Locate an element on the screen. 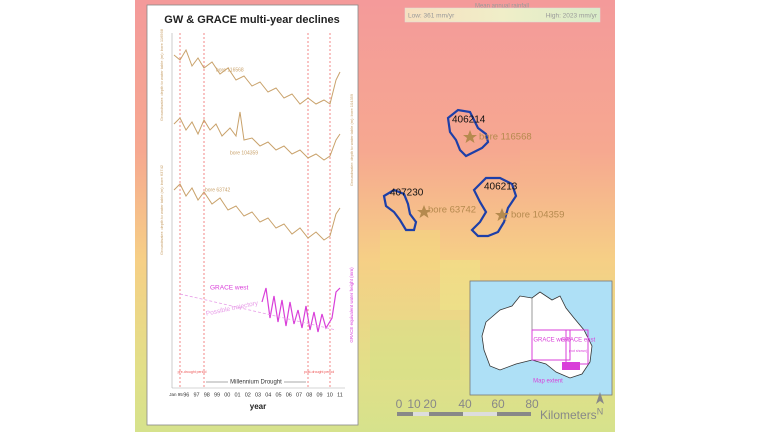  year-label: Jan 95 is located at coordinates (176, 394).